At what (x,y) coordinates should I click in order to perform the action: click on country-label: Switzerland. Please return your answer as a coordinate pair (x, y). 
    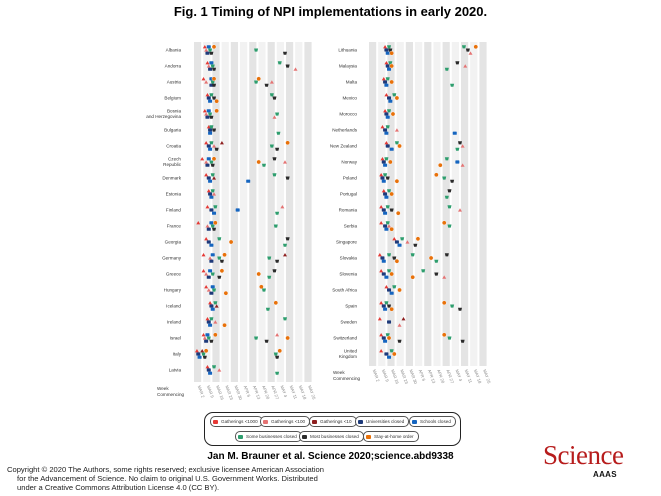
    Looking at the image, I should click on (345, 338).